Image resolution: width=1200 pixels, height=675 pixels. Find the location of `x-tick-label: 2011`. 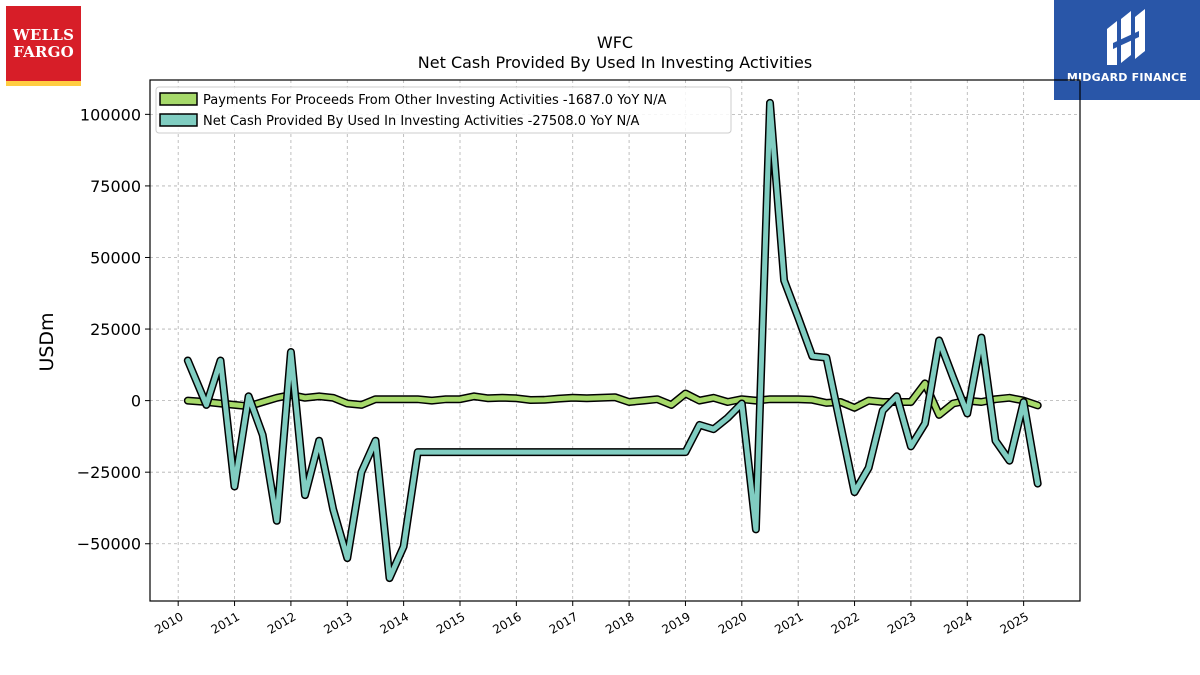

x-tick-label: 2011 is located at coordinates (225, 622).